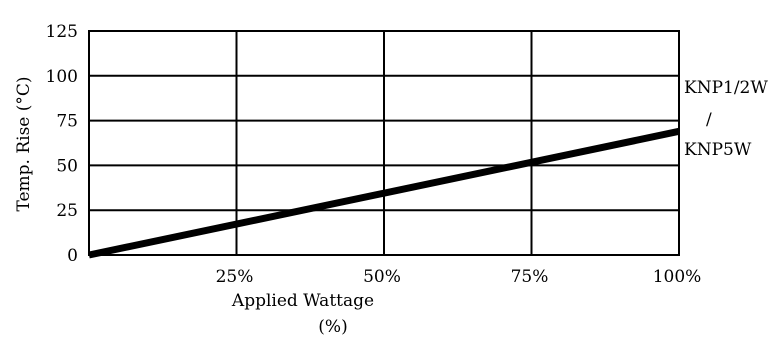  I want to click on x-tick-label: 75%, so click(530, 277).